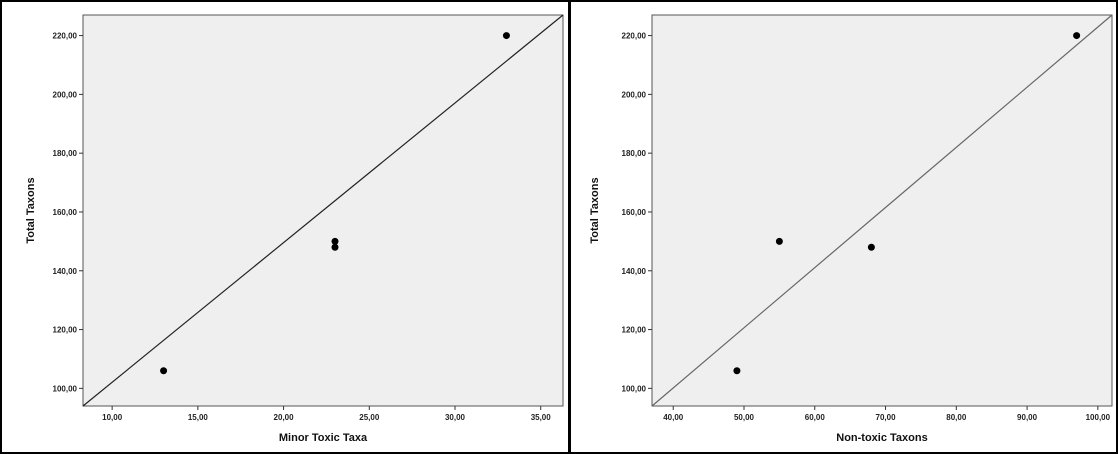 The width and height of the screenshot is (1118, 454). I want to click on x-tick-label: 10,00, so click(112, 417).